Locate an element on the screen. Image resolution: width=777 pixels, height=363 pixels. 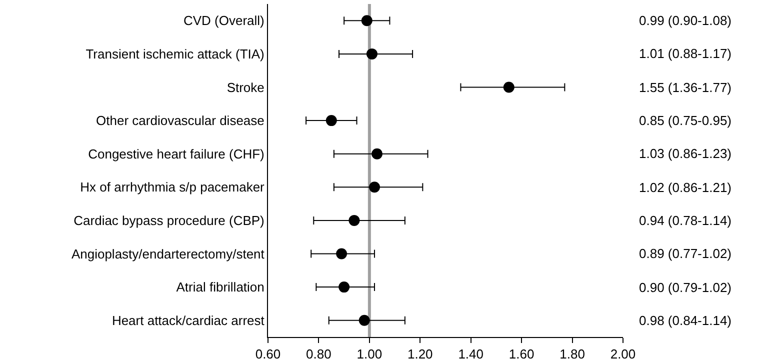
y-tick-label: Stroke is located at coordinates (245, 87).